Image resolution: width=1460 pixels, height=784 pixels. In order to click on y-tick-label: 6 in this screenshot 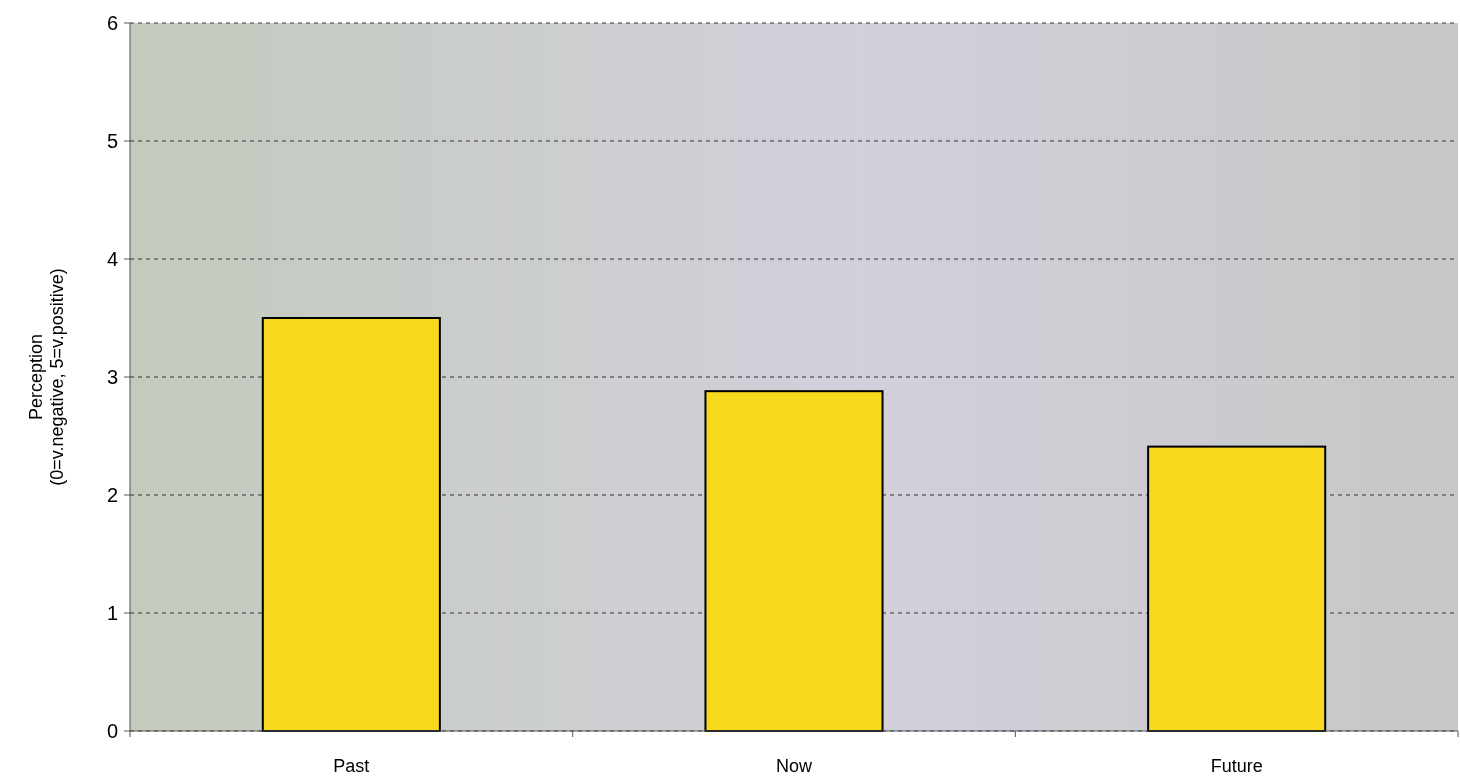, I will do `click(112, 23)`.